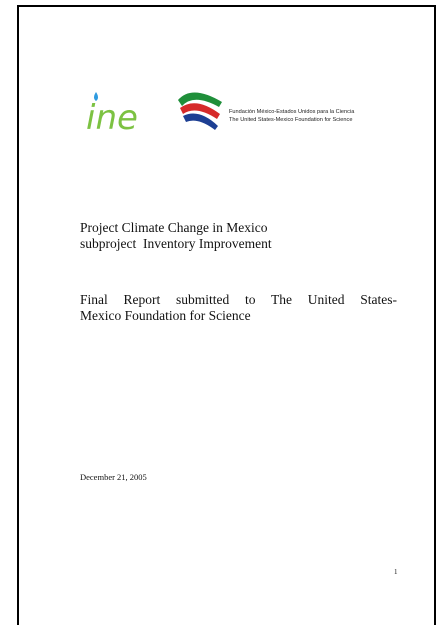 This screenshot has height=625, width=441. What do you see at coordinates (176, 243) in the screenshot?
I see `title-line: subproject Inventory Improvement` at bounding box center [176, 243].